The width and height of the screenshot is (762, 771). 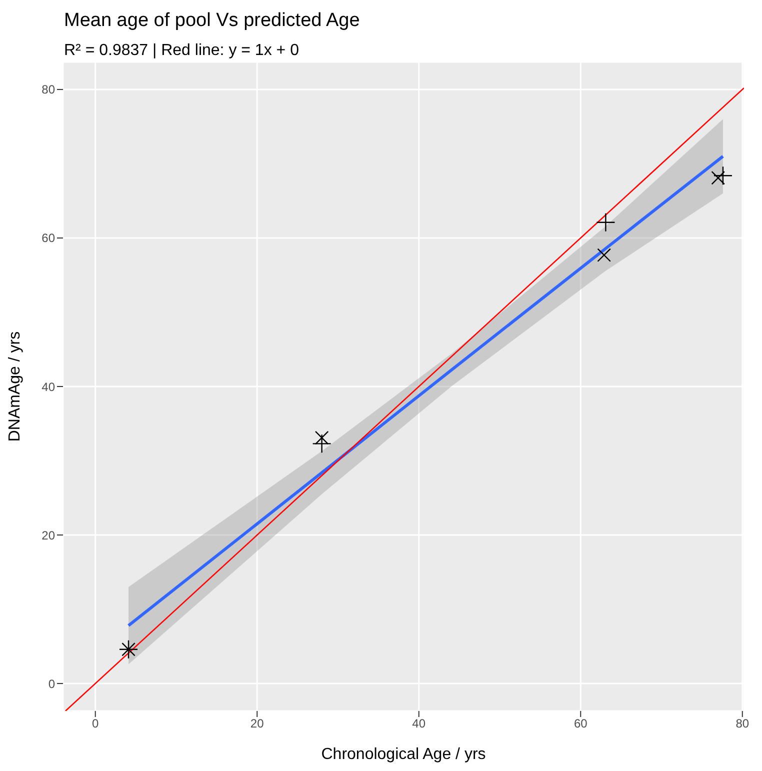 What do you see at coordinates (96, 723) in the screenshot?
I see `x-tick-label: 0` at bounding box center [96, 723].